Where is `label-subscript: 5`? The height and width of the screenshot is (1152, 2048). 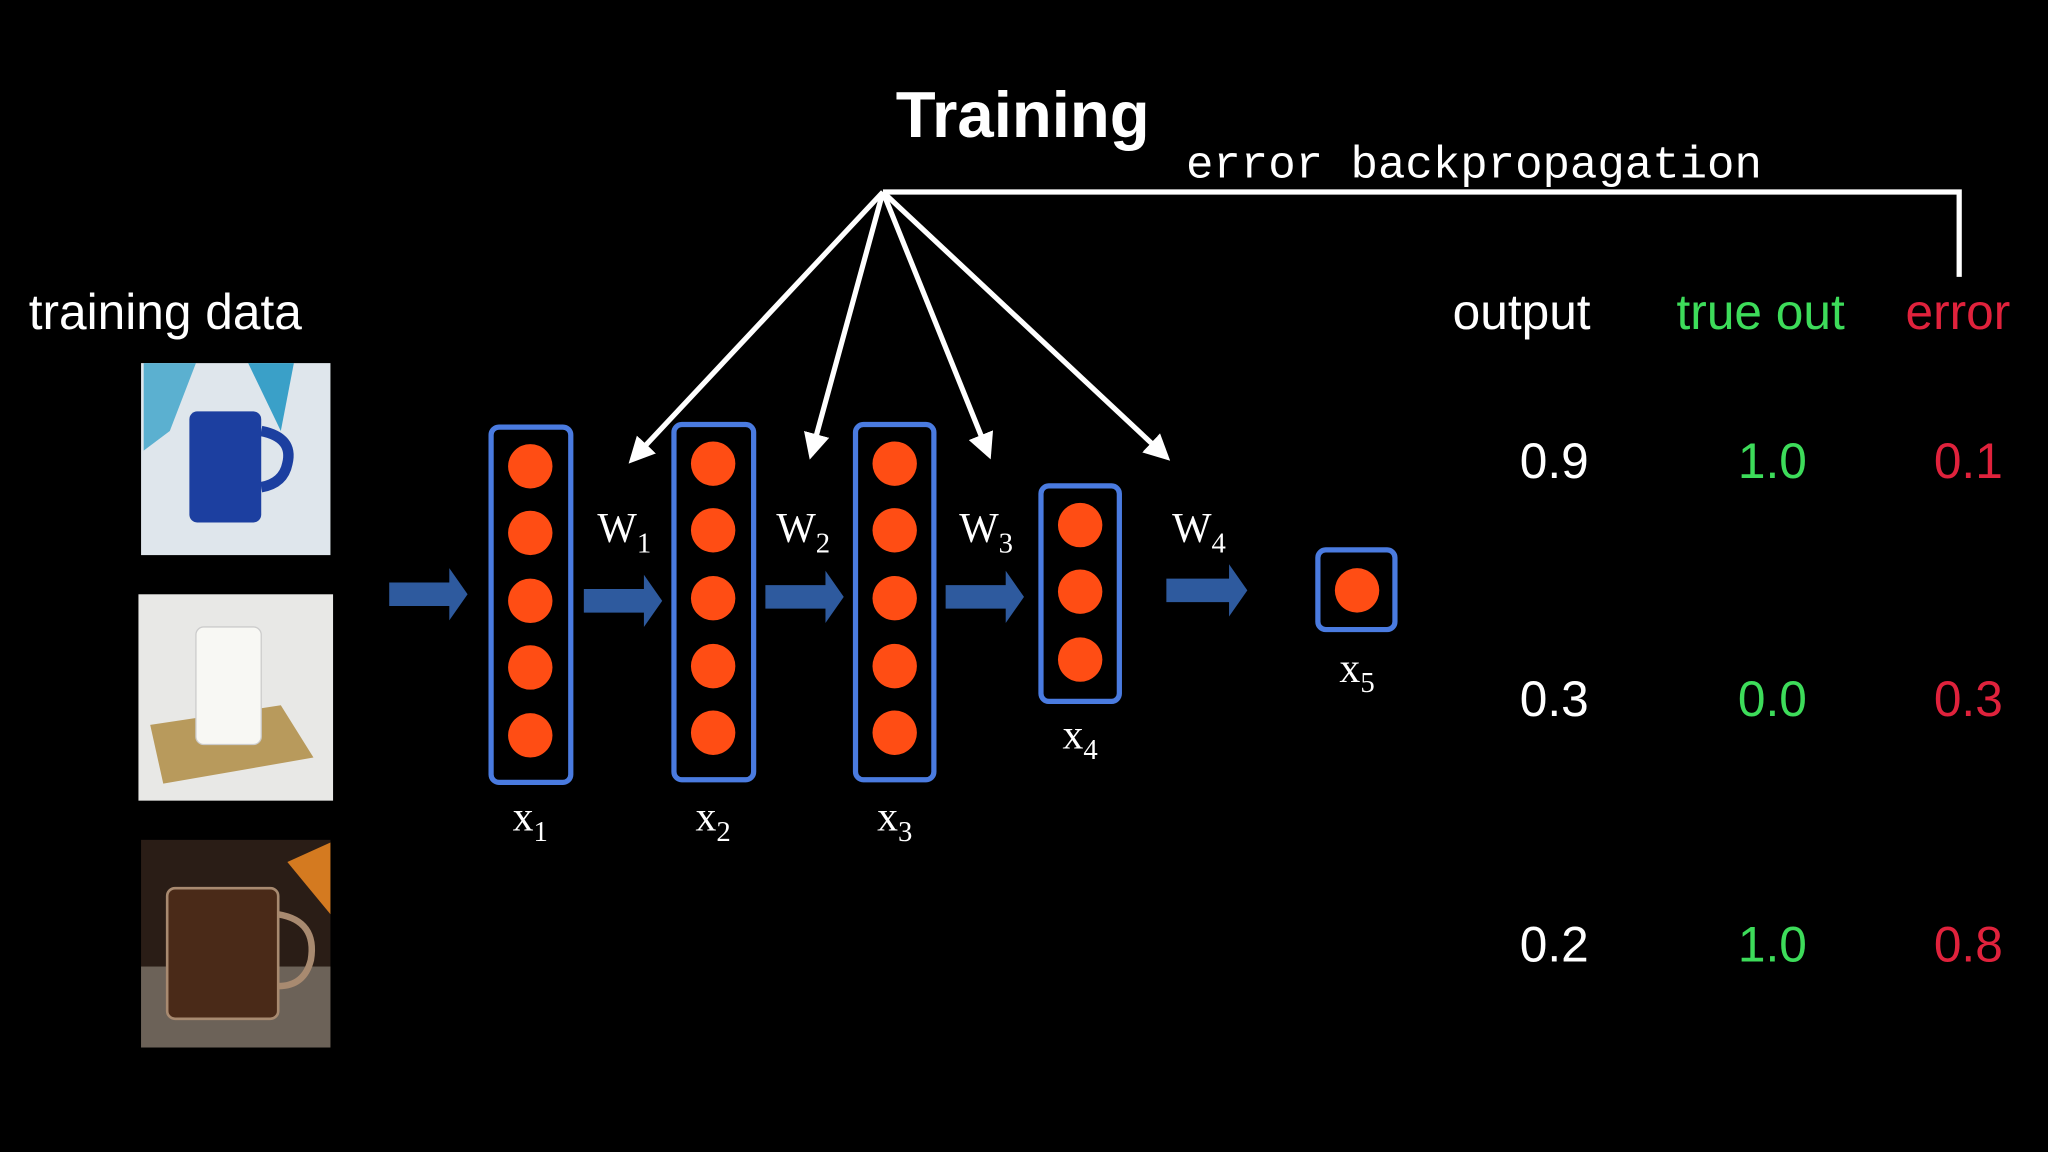
label-subscript: 5 is located at coordinates (1367, 683).